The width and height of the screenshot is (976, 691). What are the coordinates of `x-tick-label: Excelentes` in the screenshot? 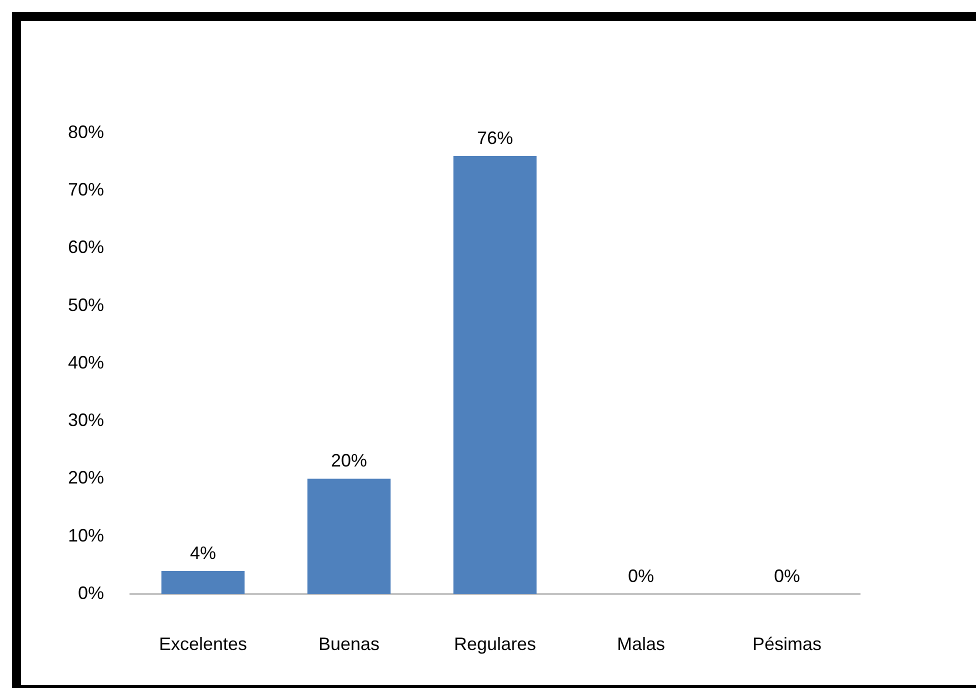 It's located at (203, 644).